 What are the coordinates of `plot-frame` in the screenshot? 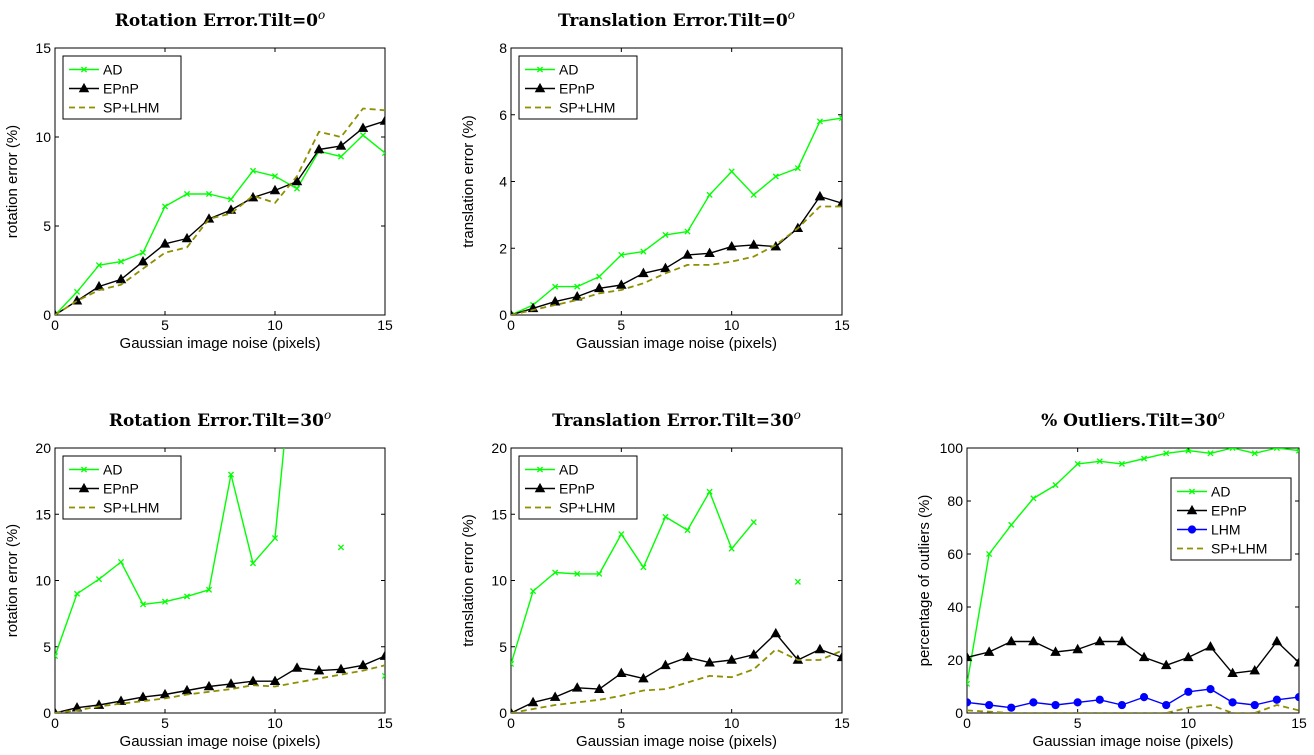 It's located at (220, 181).